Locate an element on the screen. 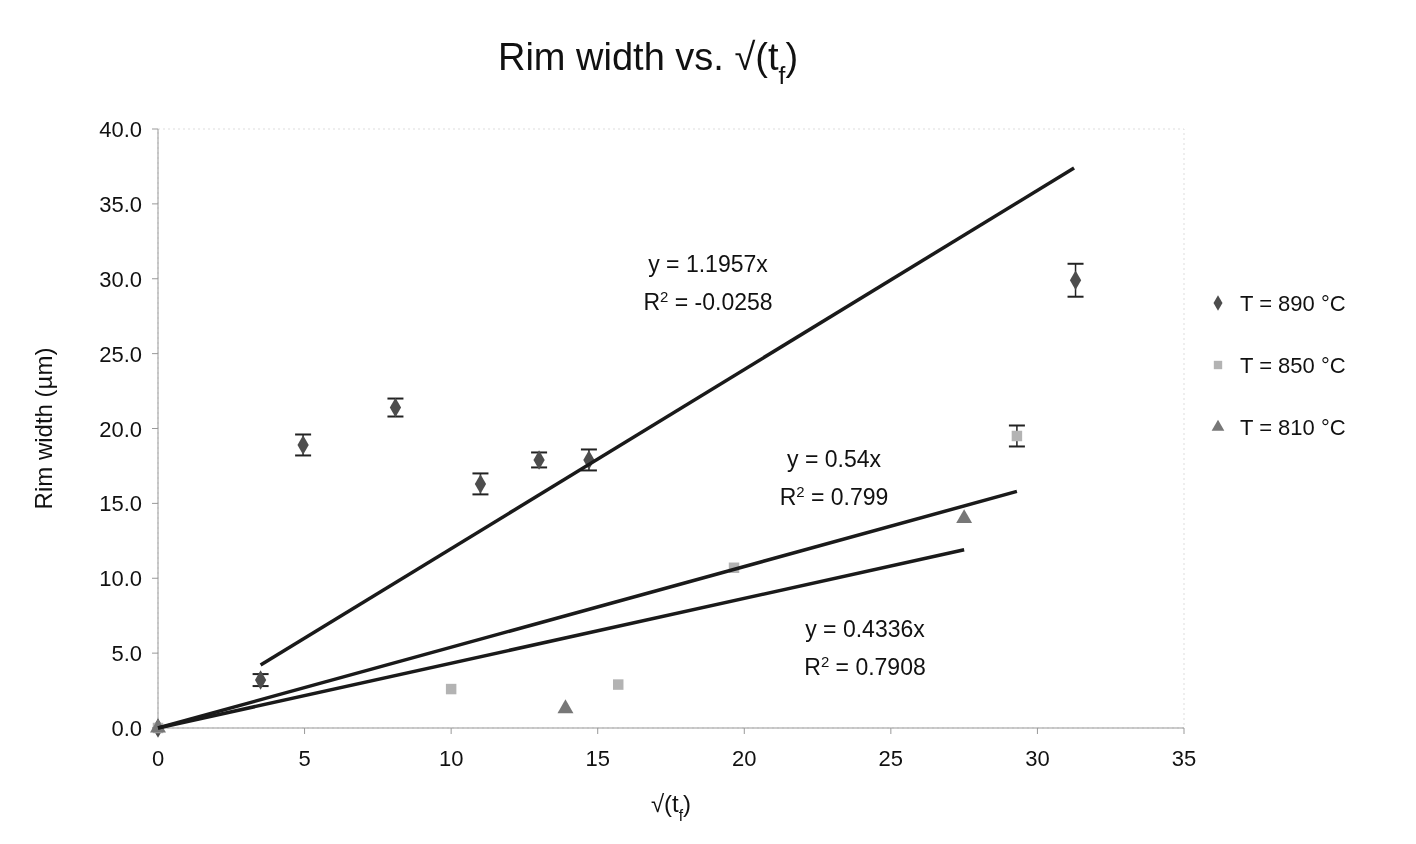  legend-label: T = 890 °C is located at coordinates (1293, 303).